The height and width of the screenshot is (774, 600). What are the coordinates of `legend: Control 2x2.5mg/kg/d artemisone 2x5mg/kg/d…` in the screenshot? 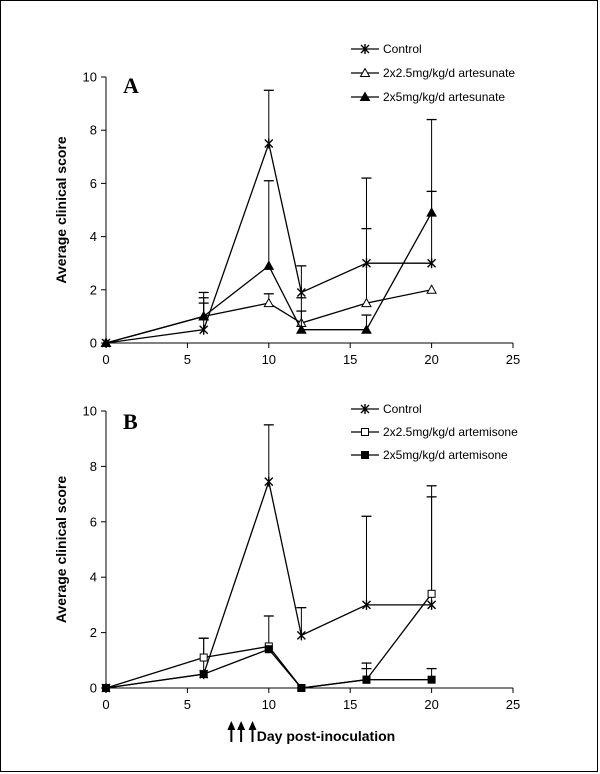 It's located at (434, 432).